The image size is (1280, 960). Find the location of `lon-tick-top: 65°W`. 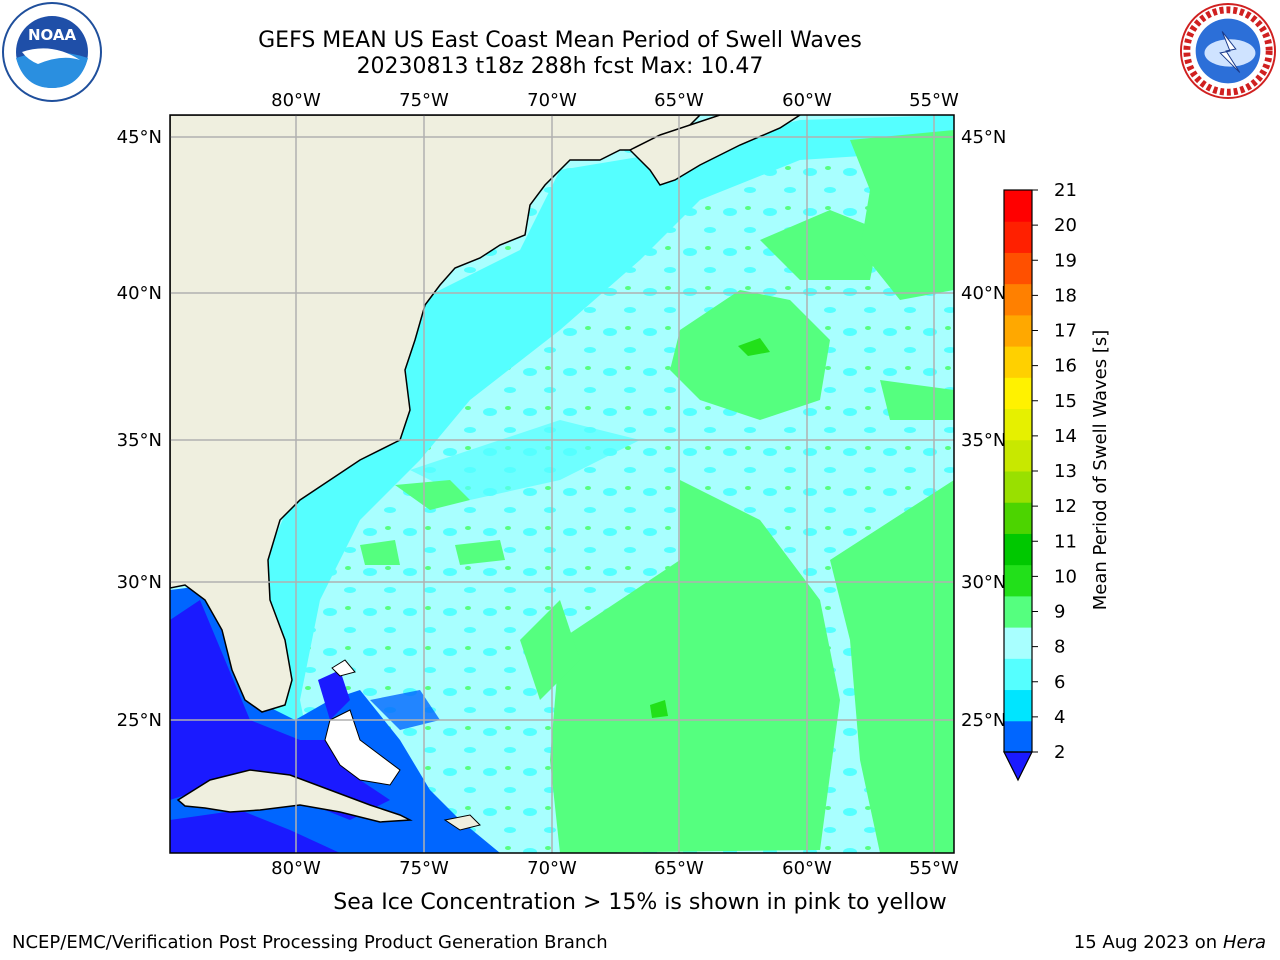

lon-tick-top: 65°W is located at coordinates (679, 100).